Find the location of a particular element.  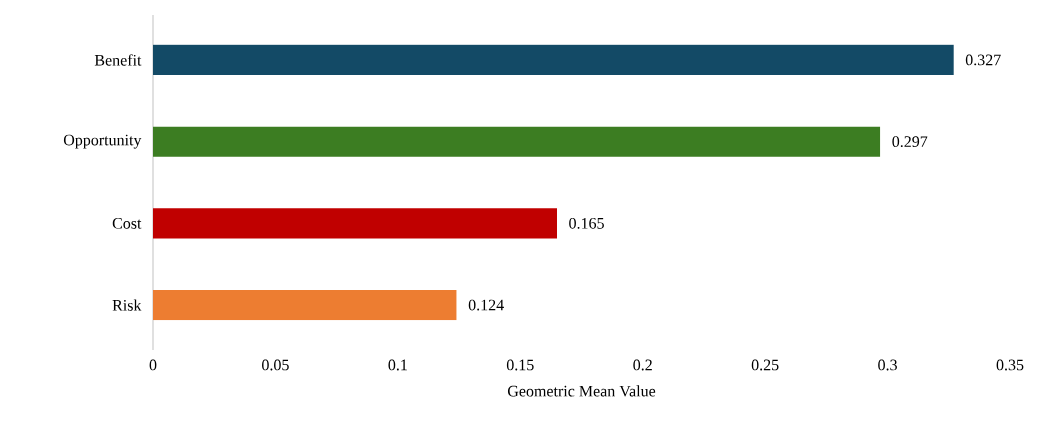

x-tick-label: 0.1 is located at coordinates (397, 365).